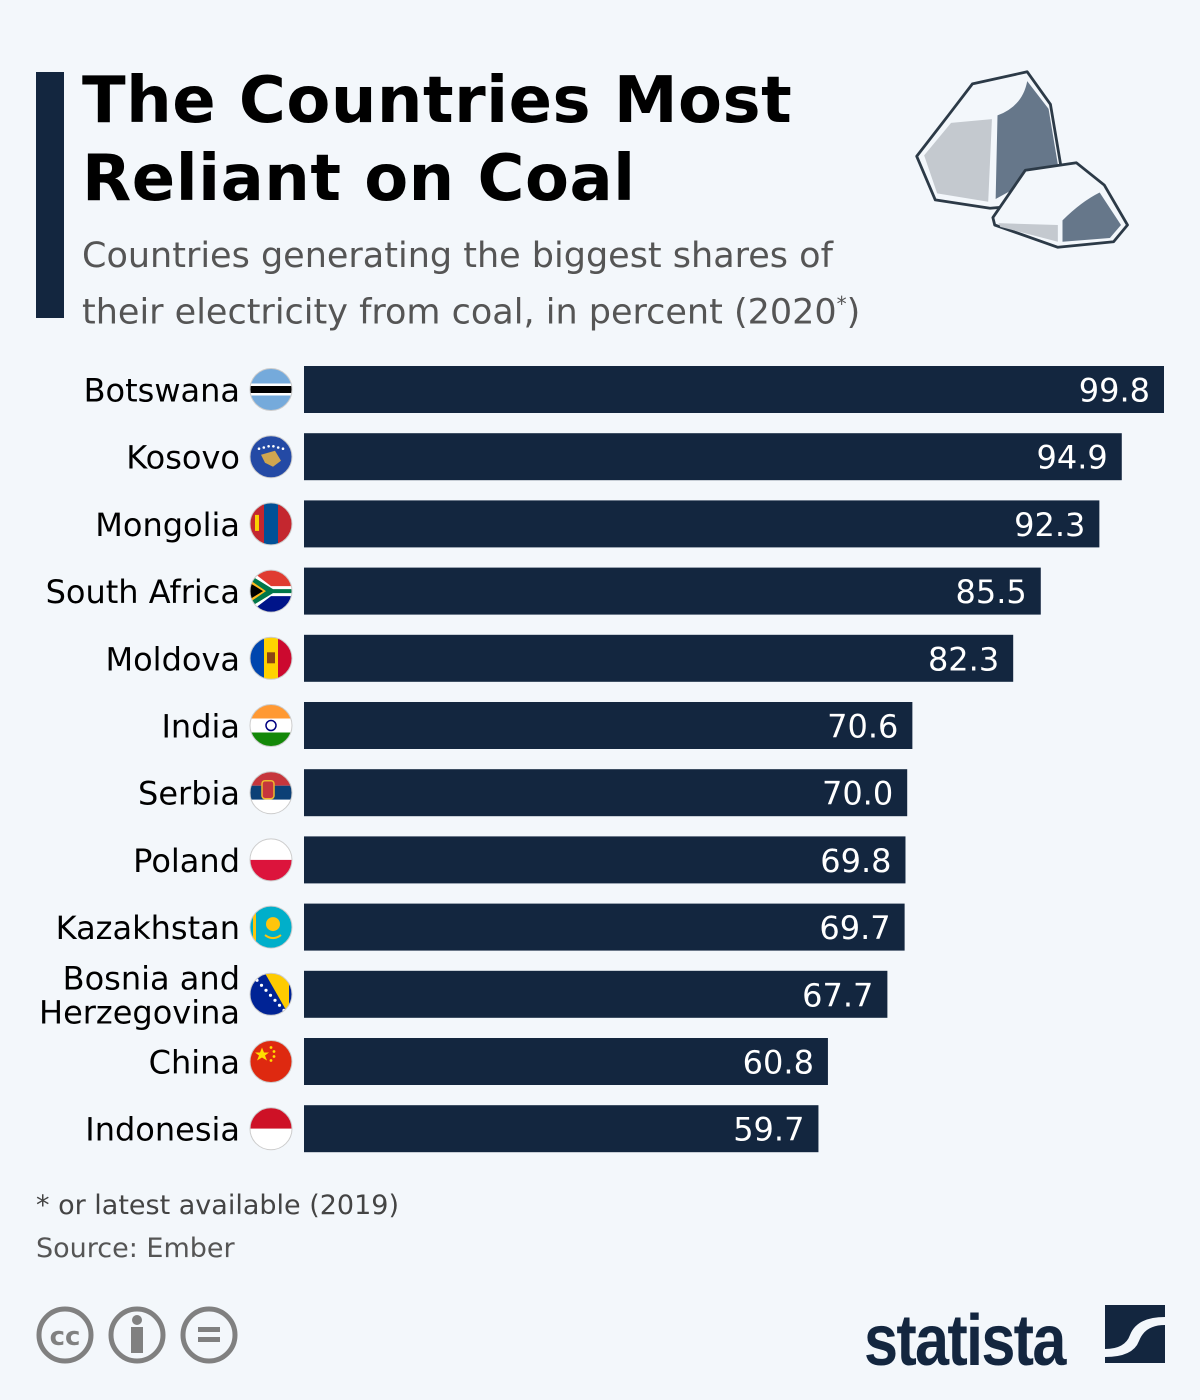 Image resolution: width=1200 pixels, height=1400 pixels. I want to click on chart-title: The Countries Most Reliant on Coal, so click(482, 140).